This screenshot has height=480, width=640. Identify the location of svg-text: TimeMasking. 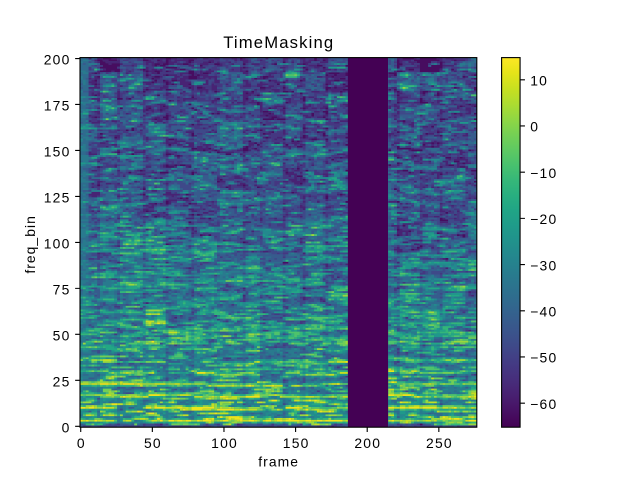
(278, 42).